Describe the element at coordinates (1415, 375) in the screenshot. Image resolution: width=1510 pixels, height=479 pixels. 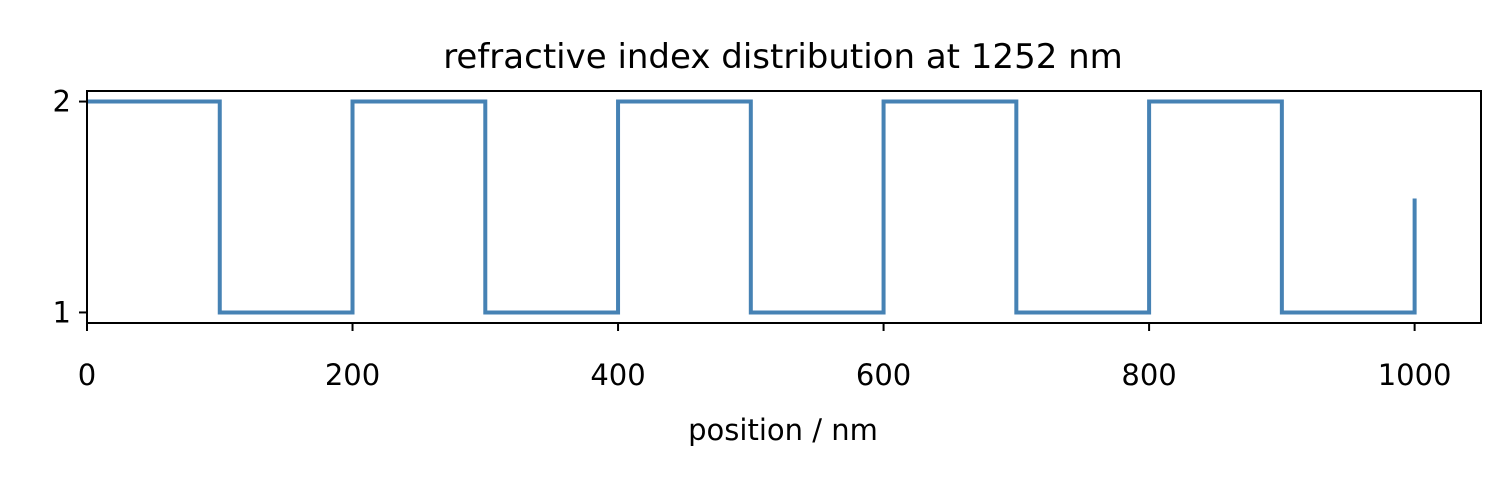
I see `x-tick-label: 1000` at that location.